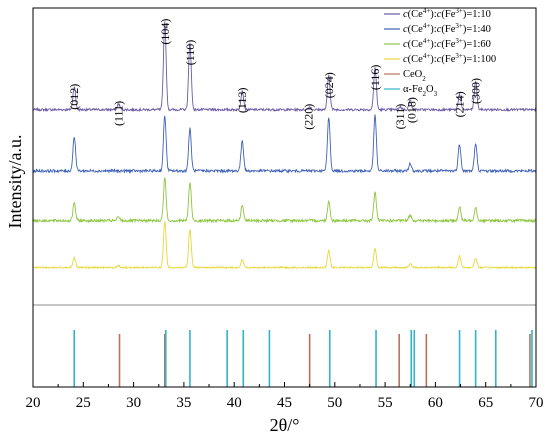 This screenshot has width=550, height=437. Describe the element at coordinates (385, 403) in the screenshot. I see `x-tick-label: 55` at that location.